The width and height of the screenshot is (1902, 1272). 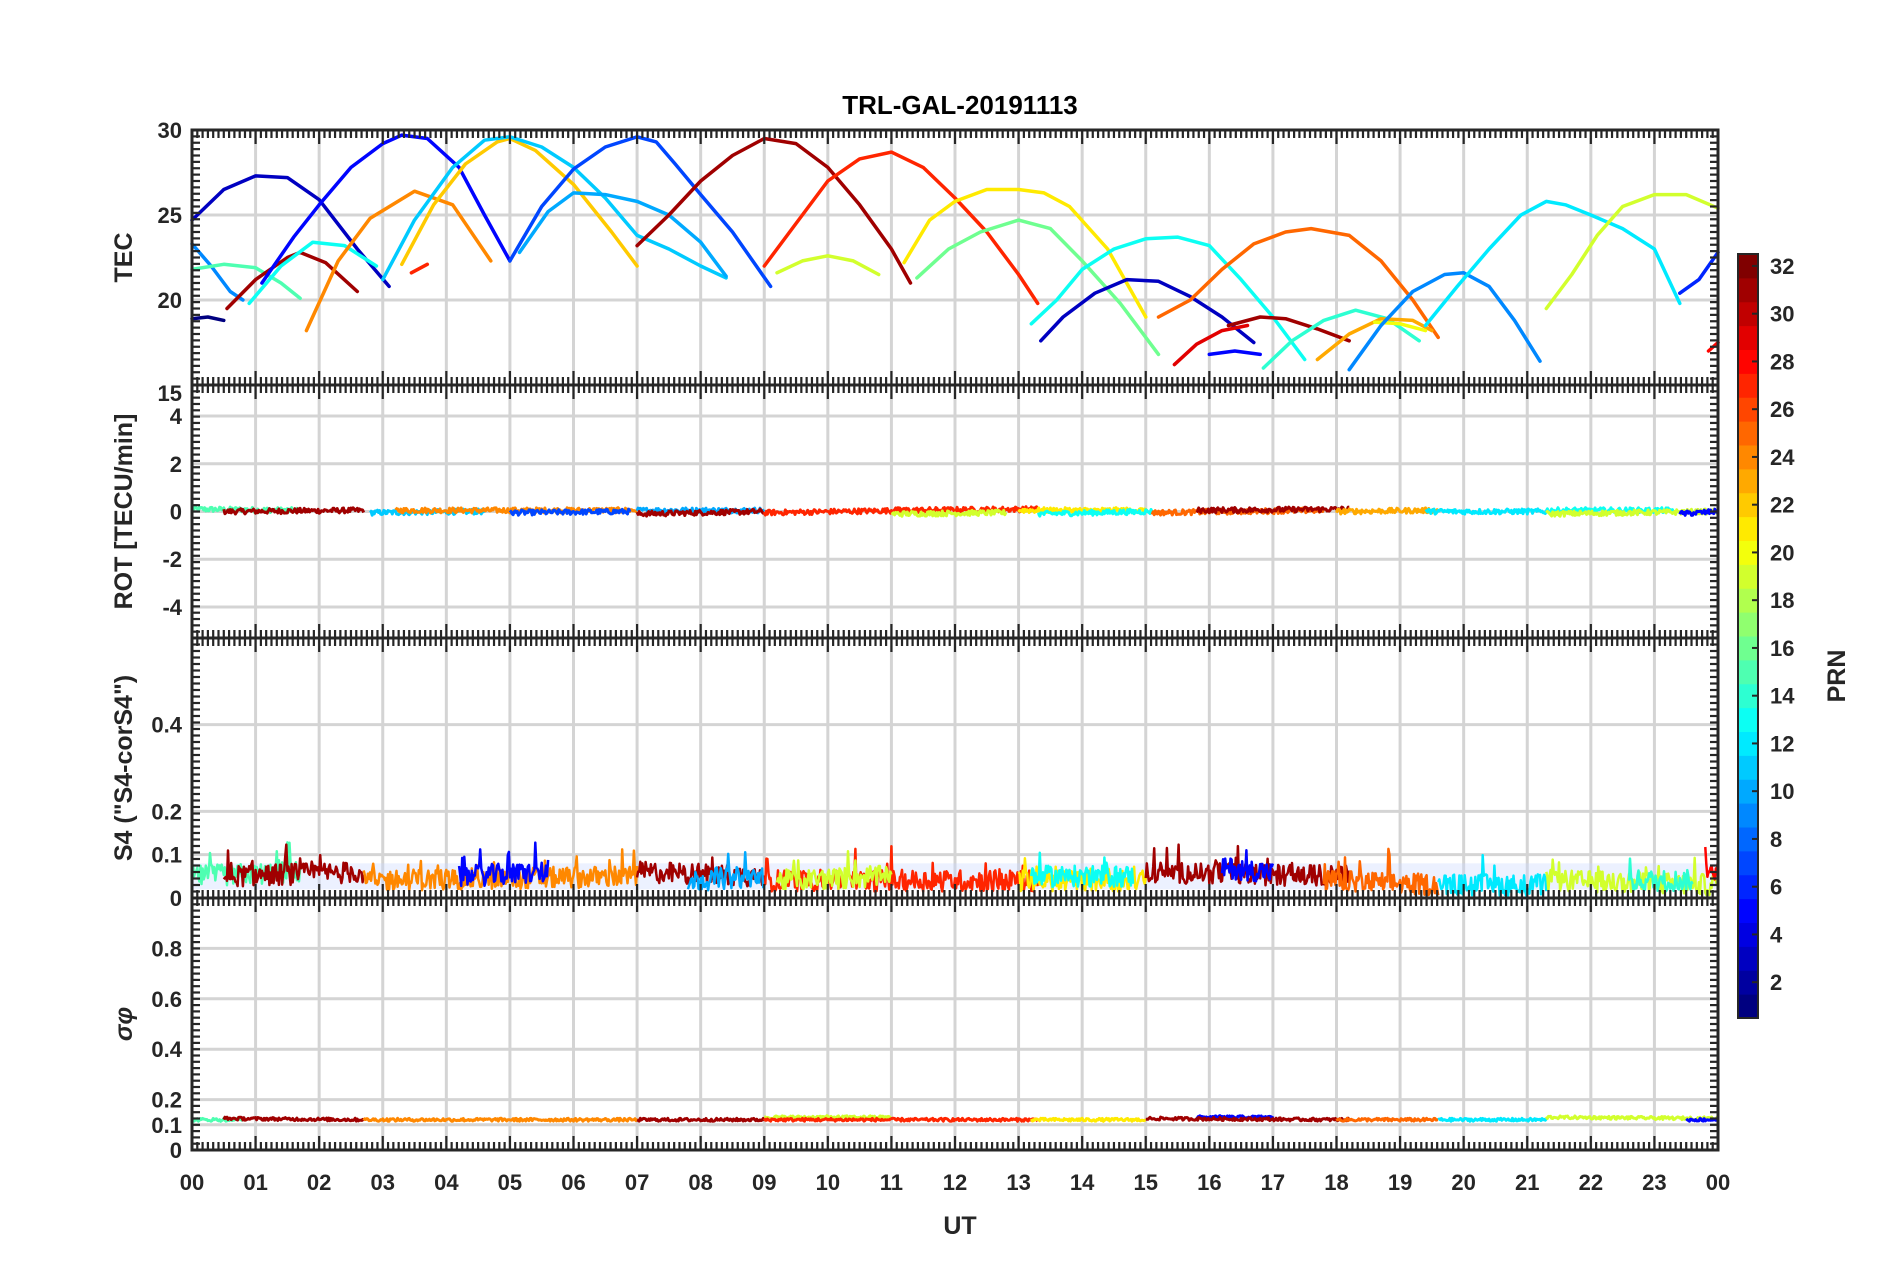 I want to click on y-tick-label: 0.2, so click(x=166, y=811).